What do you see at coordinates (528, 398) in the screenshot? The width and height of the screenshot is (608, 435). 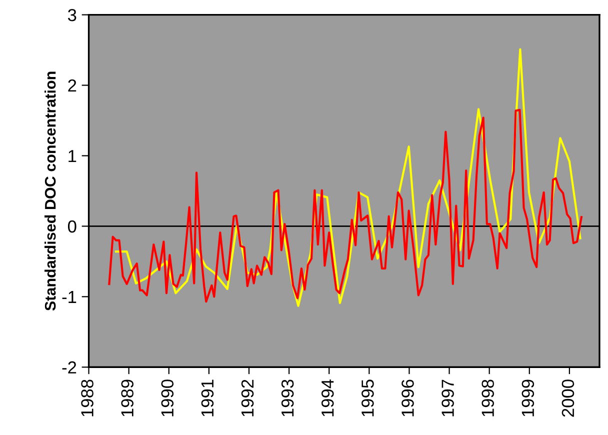 I see `x-tick-label: 1999` at bounding box center [528, 398].